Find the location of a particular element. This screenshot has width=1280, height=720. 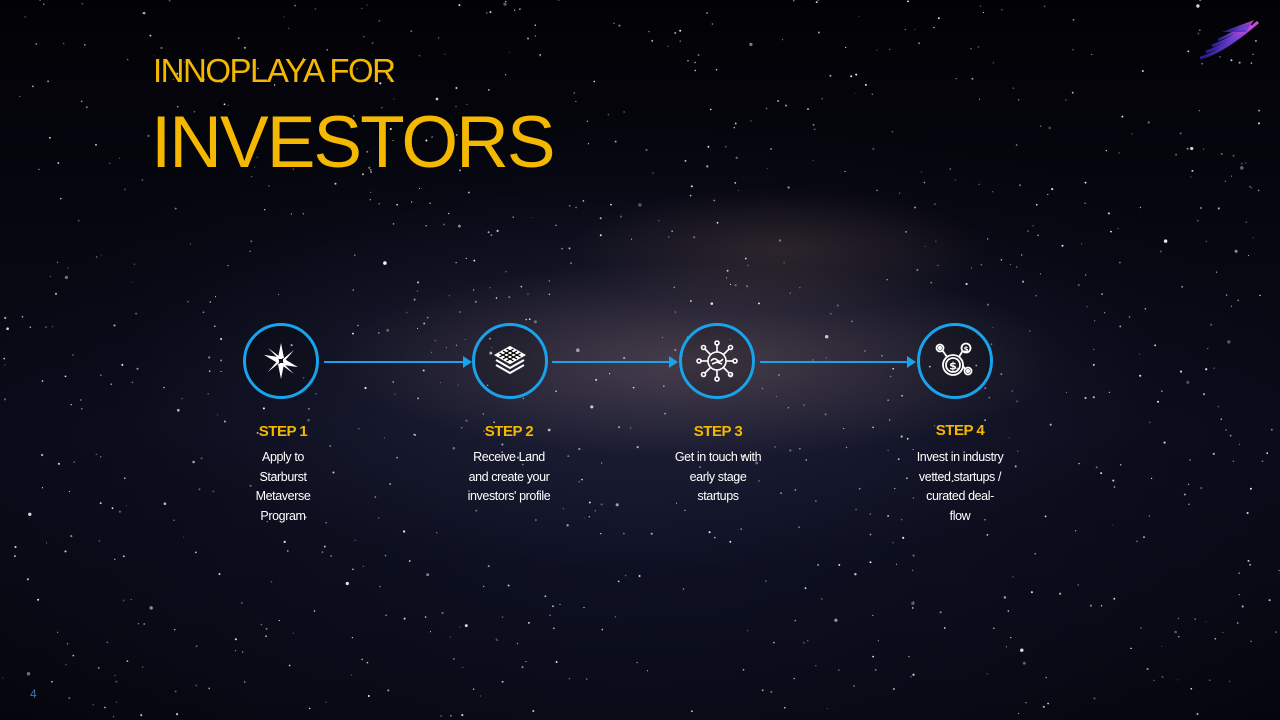

step-1-desc-line: Starburst is located at coordinates (283, 476).